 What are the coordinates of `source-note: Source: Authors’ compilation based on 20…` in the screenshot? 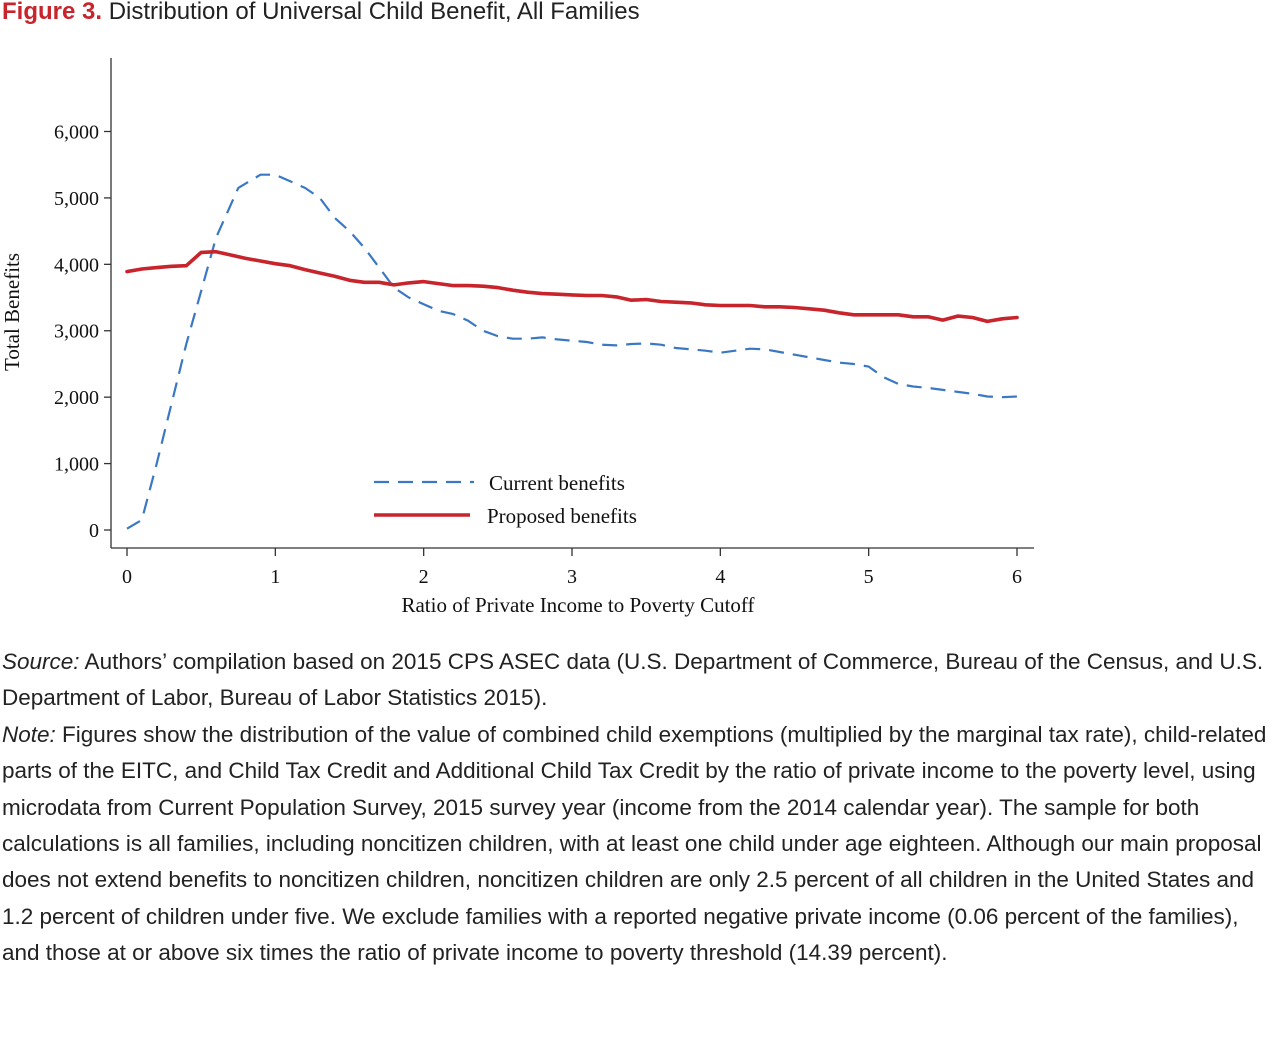 It's located at (640, 680).